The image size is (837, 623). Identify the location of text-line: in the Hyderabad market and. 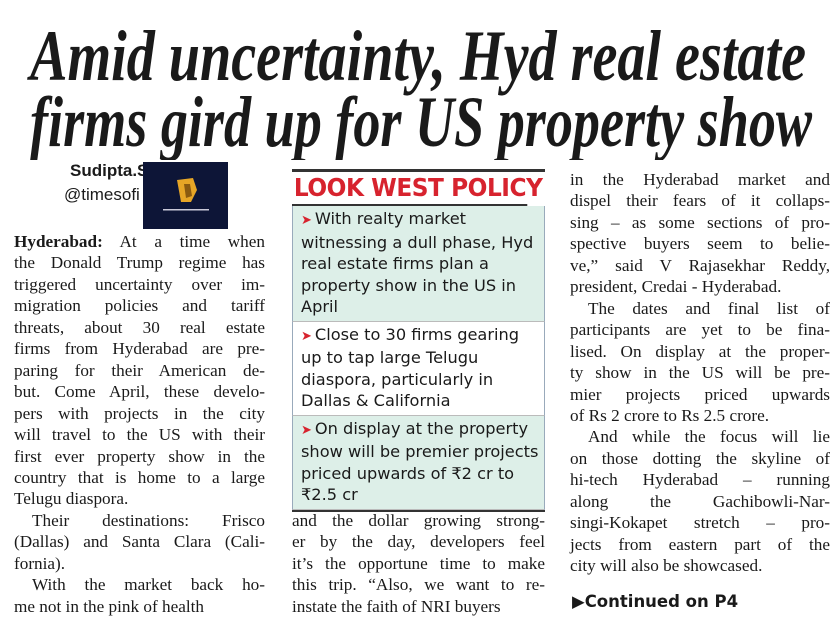
(700, 179).